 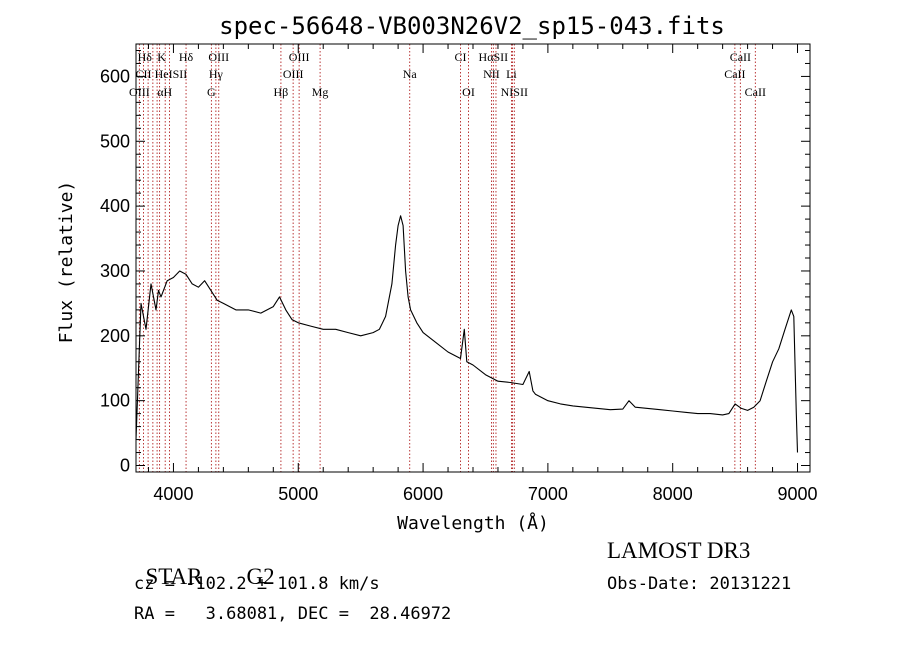 I want to click on emission-line-label: HαSII, so click(x=494, y=57).